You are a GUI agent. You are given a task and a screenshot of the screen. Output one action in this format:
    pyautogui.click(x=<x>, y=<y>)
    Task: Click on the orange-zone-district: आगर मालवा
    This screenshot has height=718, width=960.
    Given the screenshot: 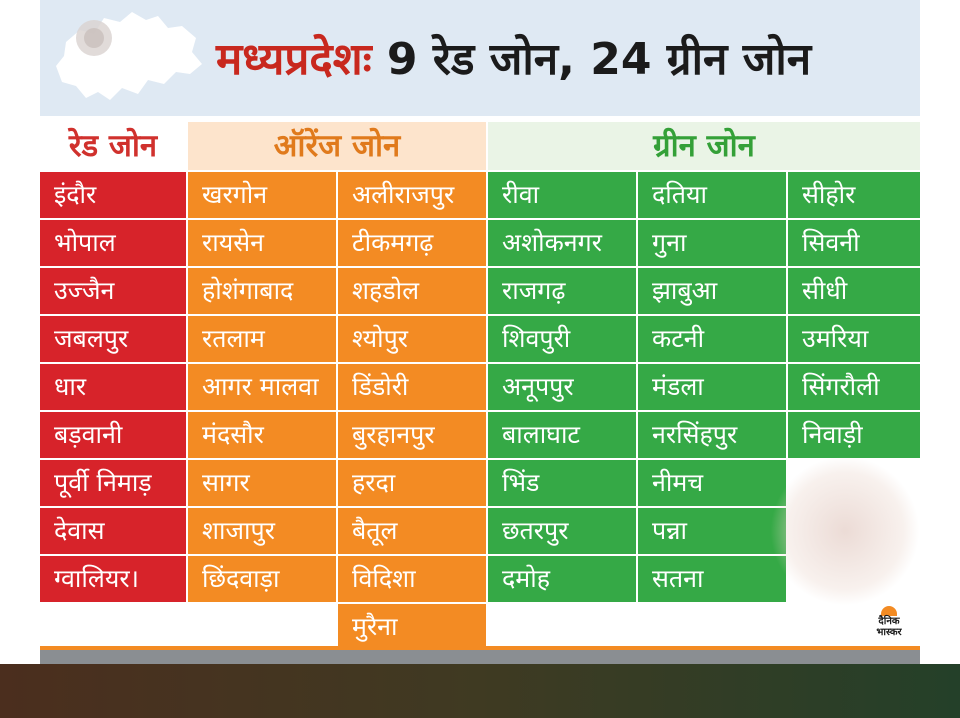 What is the action you would take?
    pyautogui.click(x=262, y=387)
    